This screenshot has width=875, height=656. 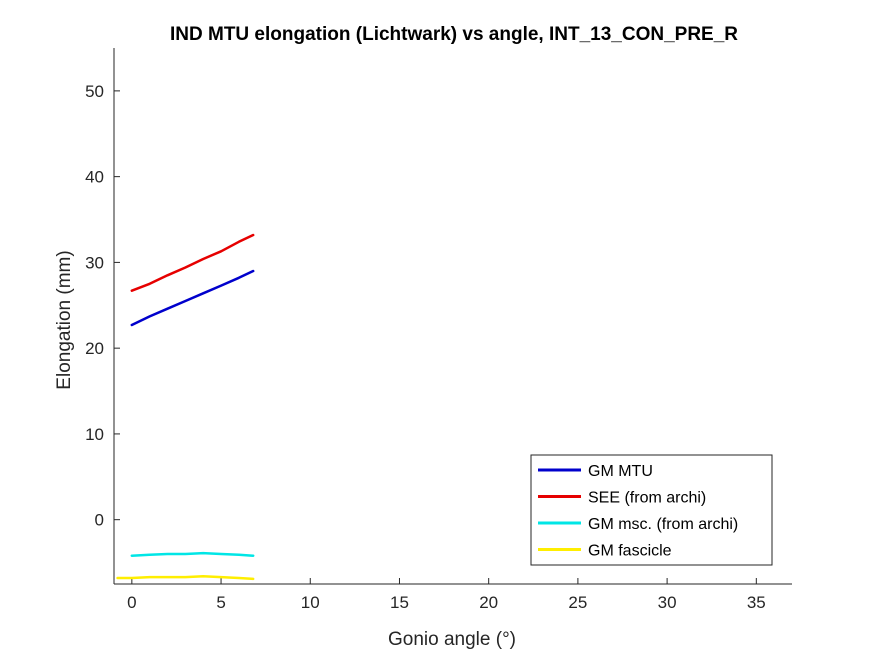 I want to click on y-tick-label: 40, so click(x=94, y=177).